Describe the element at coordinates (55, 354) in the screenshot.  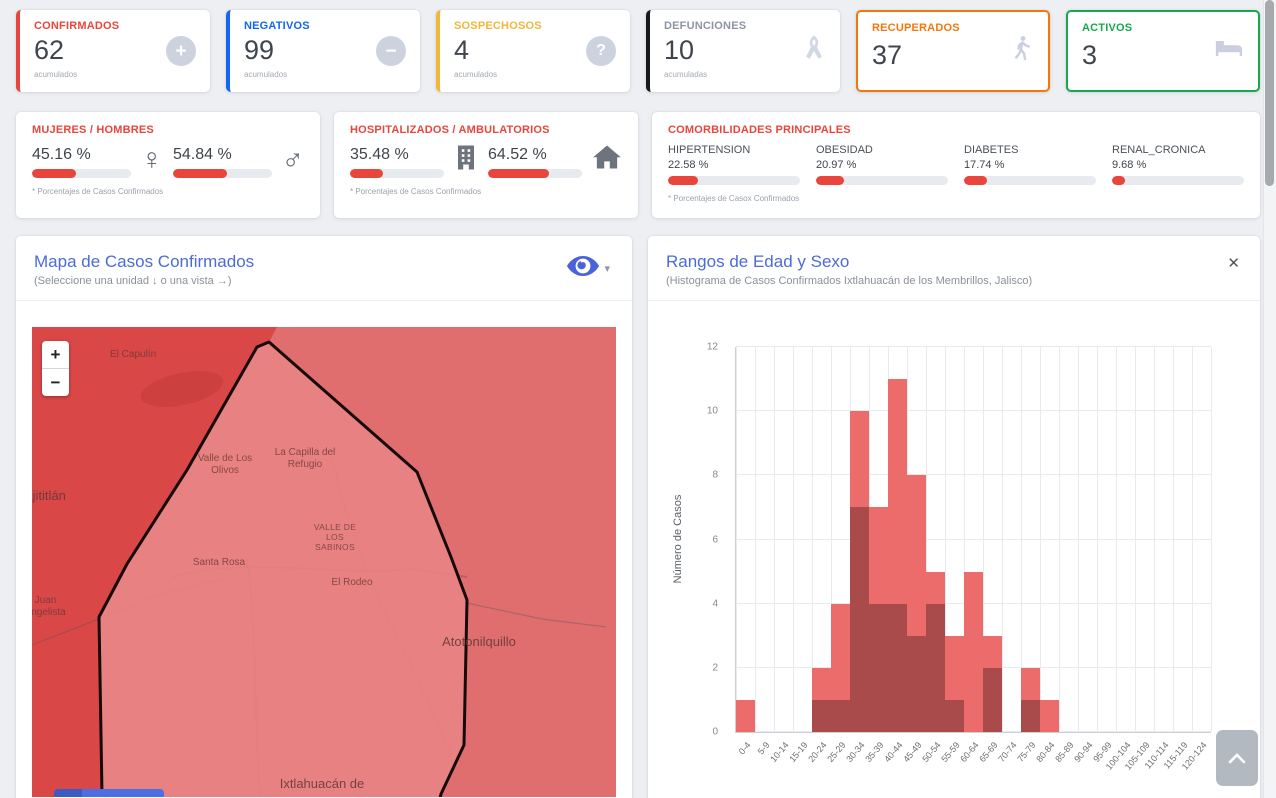
I see `zoom-in-button: +` at that location.